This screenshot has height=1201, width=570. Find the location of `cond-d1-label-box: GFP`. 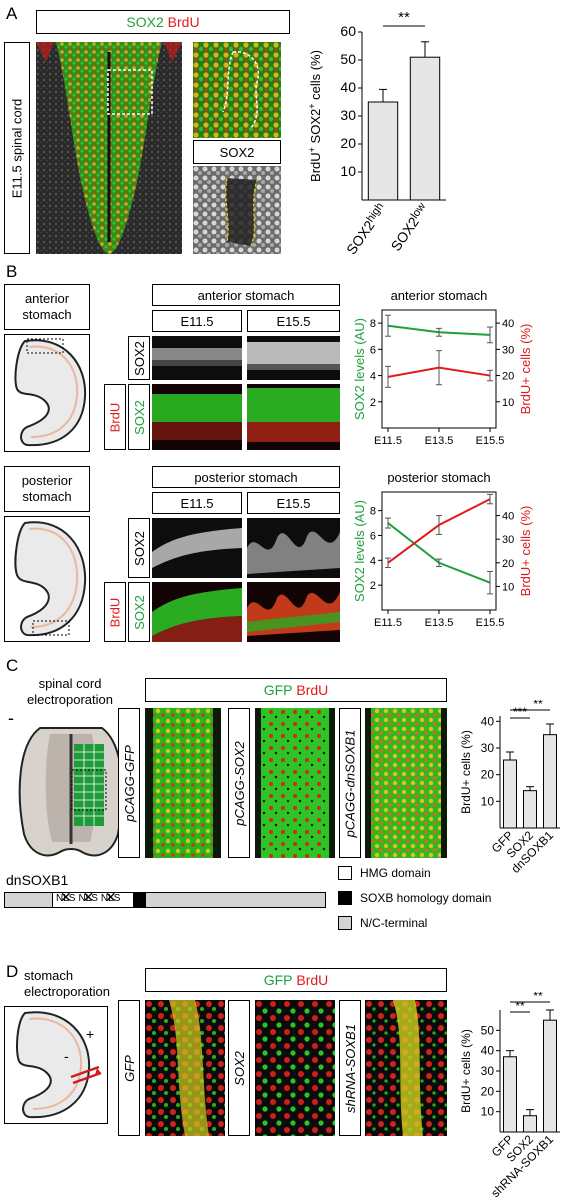

cond-d1-label-box: GFP is located at coordinates (129, 1068).